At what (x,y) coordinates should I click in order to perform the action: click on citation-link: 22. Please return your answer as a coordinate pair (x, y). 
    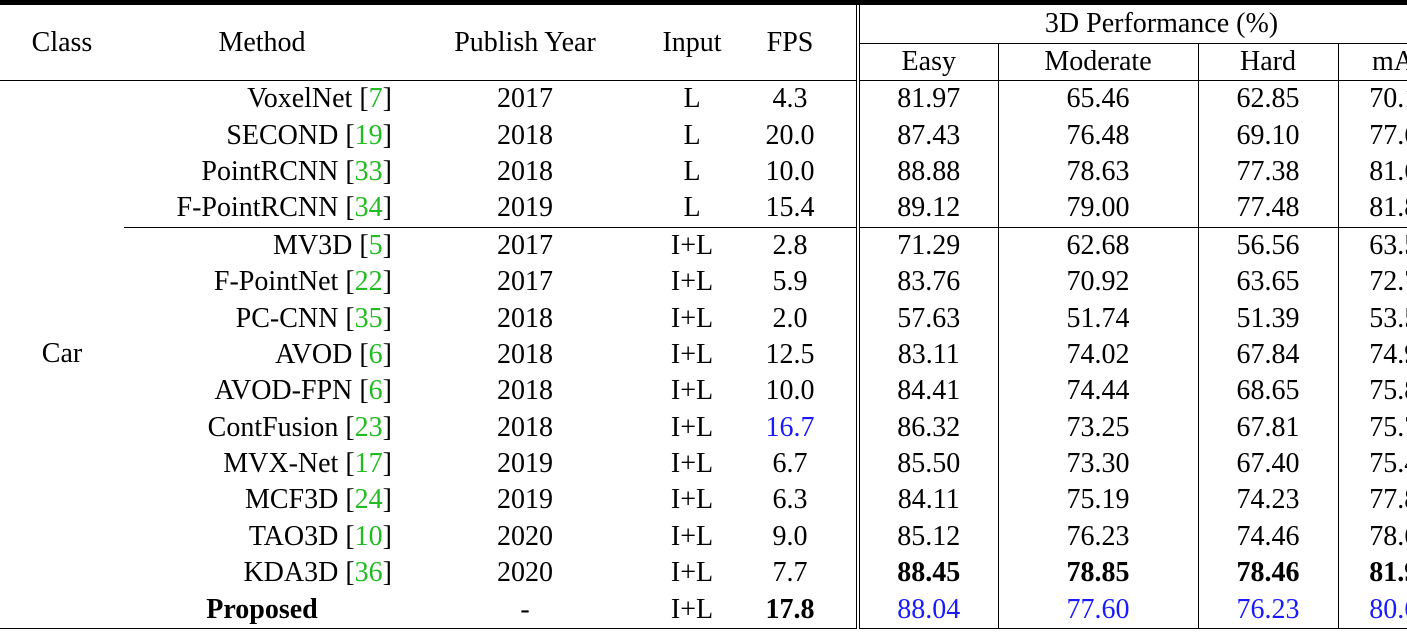
    Looking at the image, I should click on (368, 282).